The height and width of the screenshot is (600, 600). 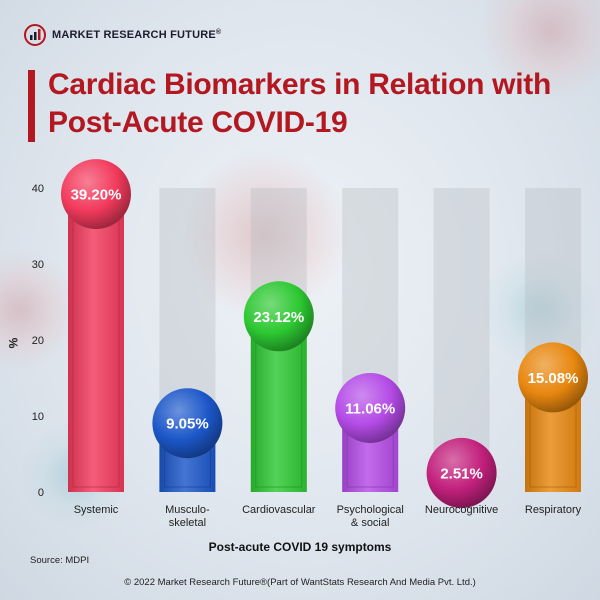 I want to click on x-axis-label: Post-acute COVID 19 symptoms, so click(x=300, y=547).